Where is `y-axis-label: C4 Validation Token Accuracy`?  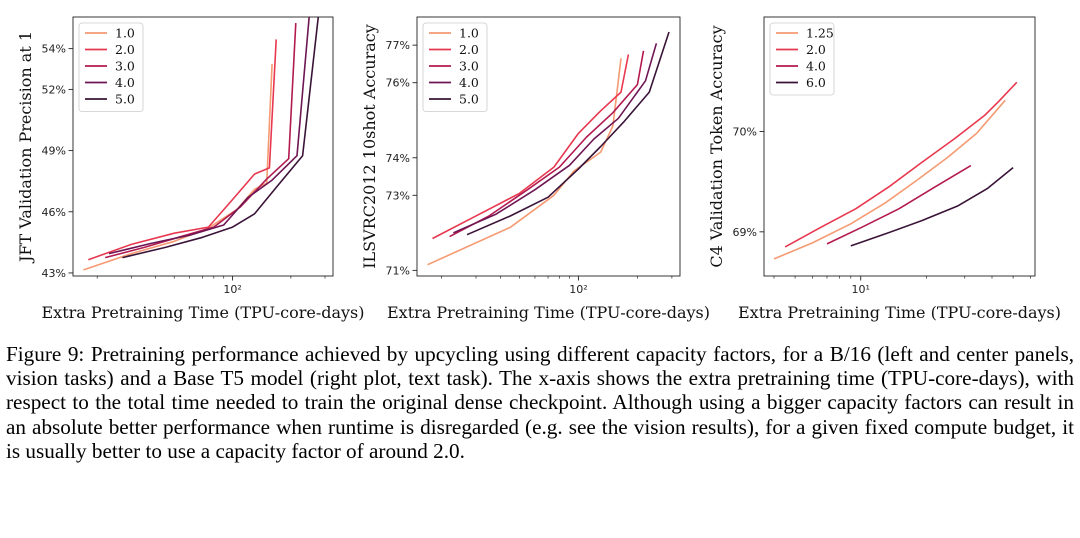 y-axis-label: C4 Validation Token Accuracy is located at coordinates (716, 146).